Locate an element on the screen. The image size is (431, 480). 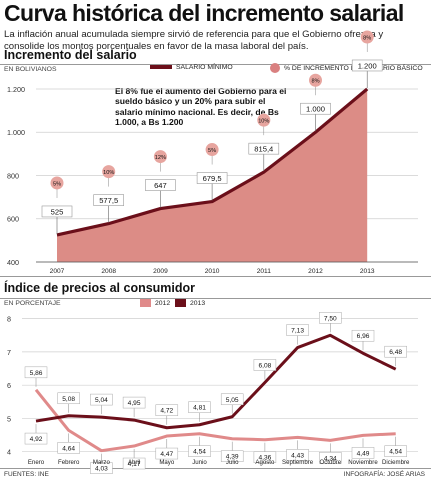
cpi-header-rule is located at coordinates (215, 298).